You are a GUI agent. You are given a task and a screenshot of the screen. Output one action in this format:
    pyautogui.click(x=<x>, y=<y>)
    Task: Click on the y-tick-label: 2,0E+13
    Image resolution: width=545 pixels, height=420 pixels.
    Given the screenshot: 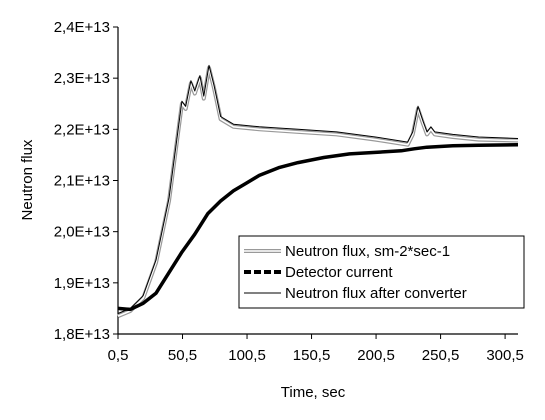 What is the action you would take?
    pyautogui.click(x=82, y=232)
    